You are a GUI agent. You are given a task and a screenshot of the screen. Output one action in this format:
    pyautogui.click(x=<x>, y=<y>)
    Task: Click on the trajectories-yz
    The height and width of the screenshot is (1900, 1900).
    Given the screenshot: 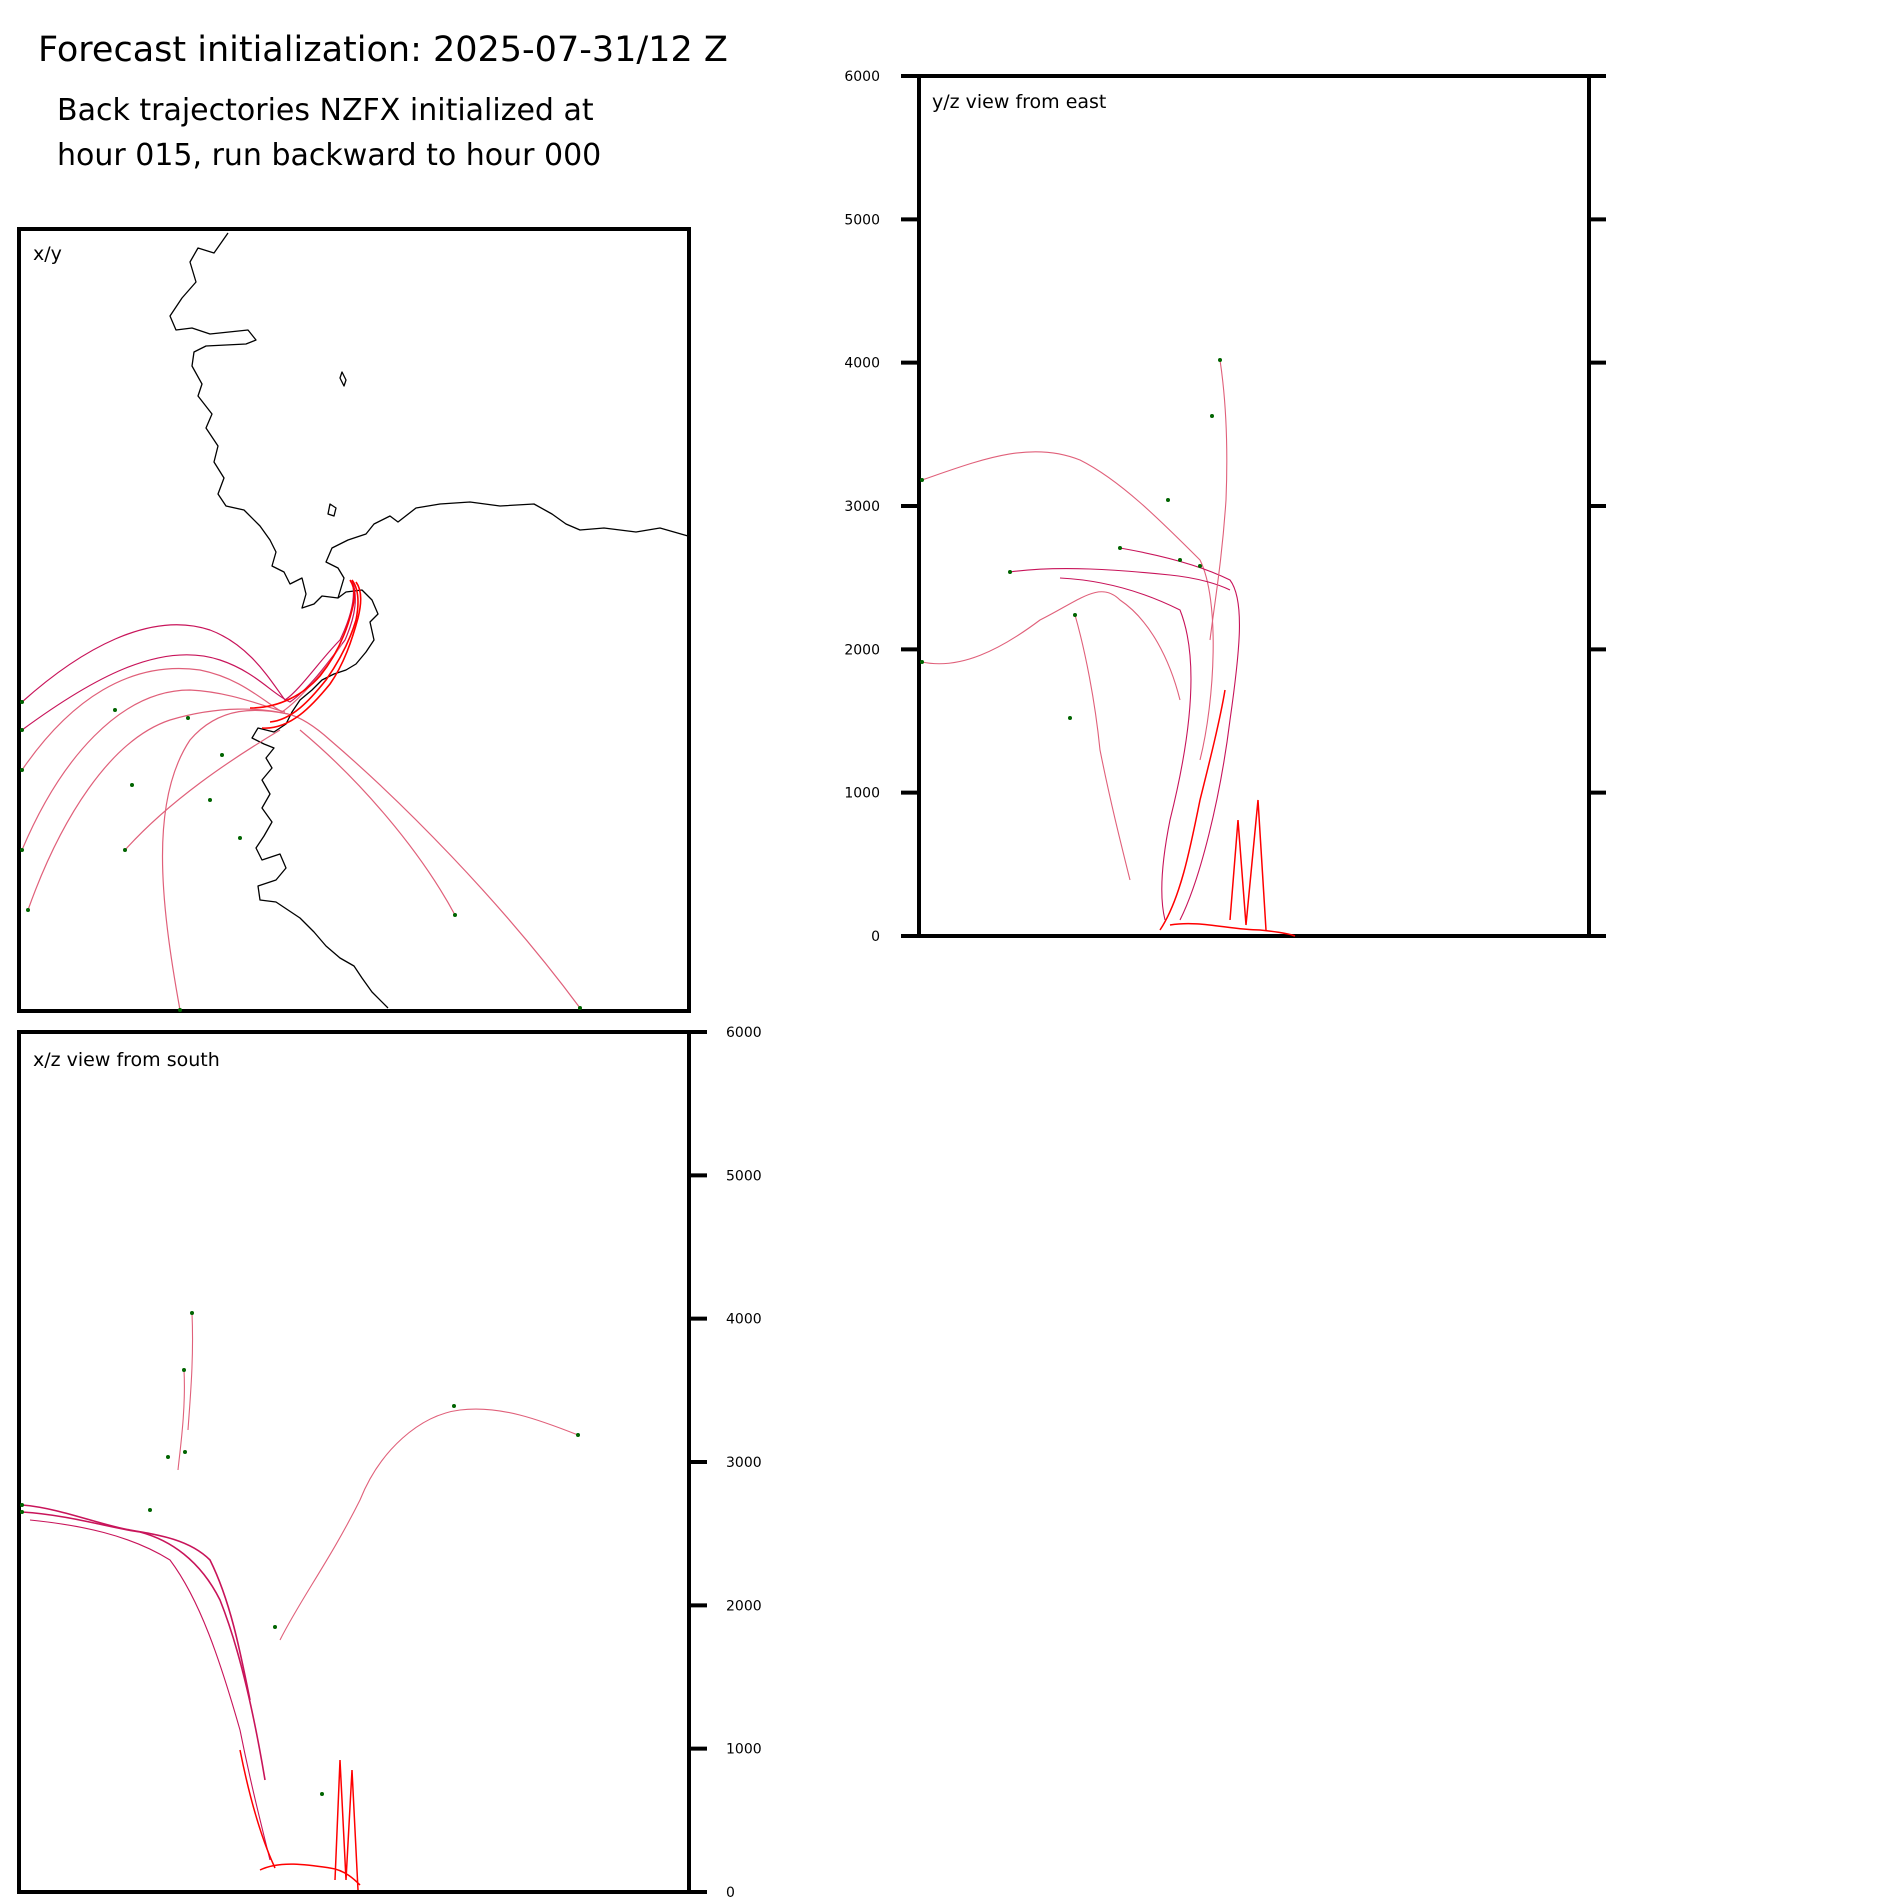 What is the action you would take?
    pyautogui.click(x=1108, y=648)
    